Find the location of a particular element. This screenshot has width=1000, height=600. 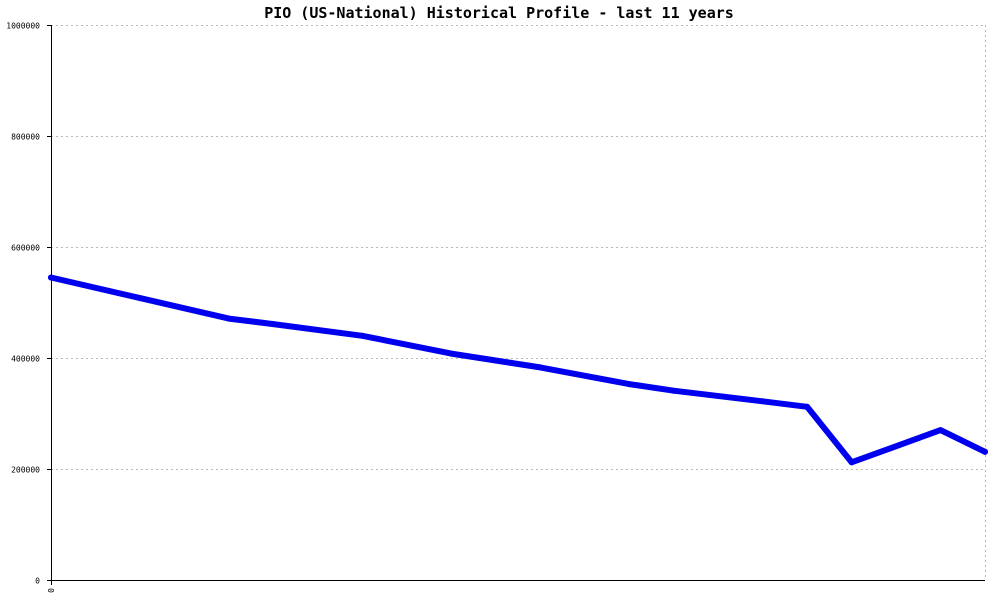

x-tick-label: 0 is located at coordinates (51, 590).